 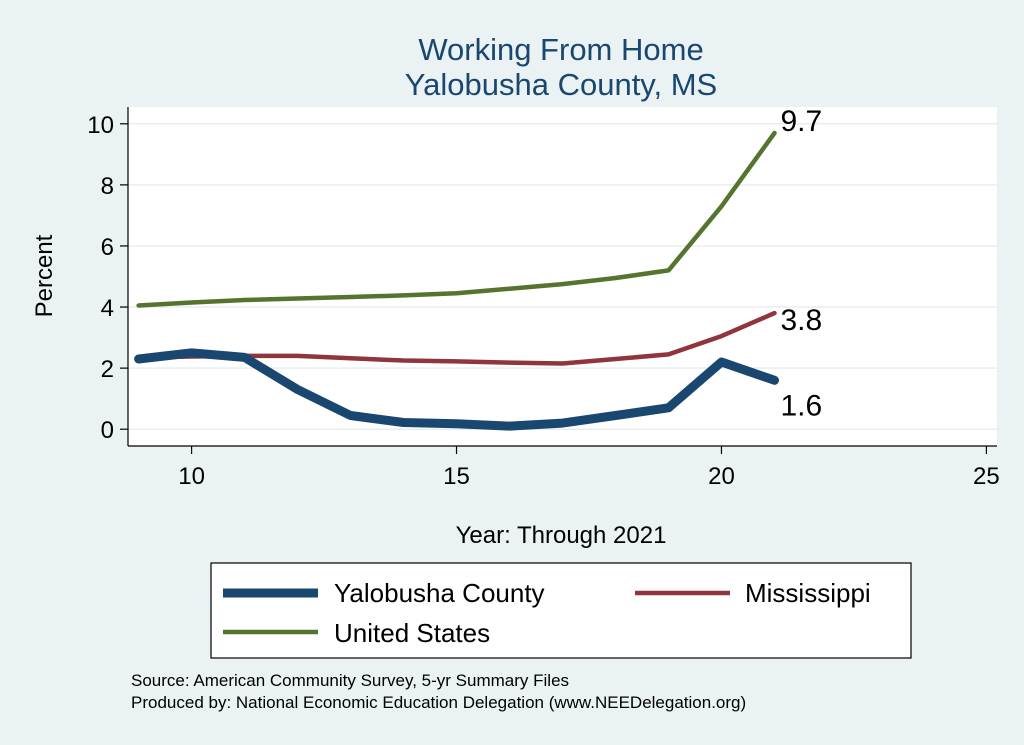 What do you see at coordinates (456, 219) in the screenshot?
I see `series-line-united-states` at bounding box center [456, 219].